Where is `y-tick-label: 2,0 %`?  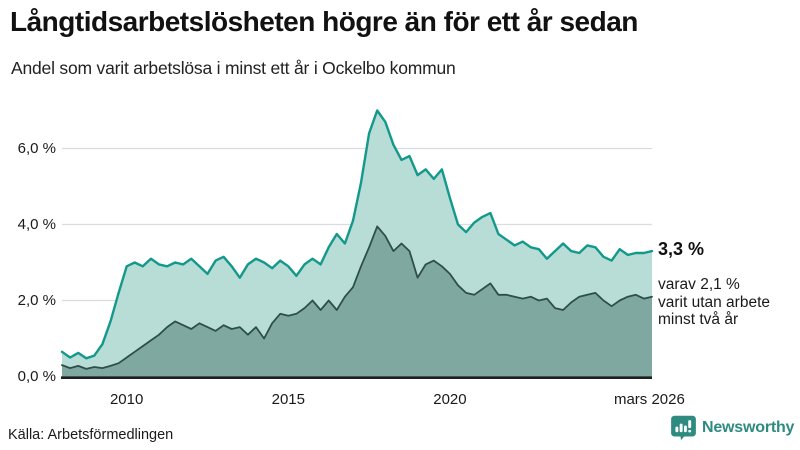 y-tick-label: 2,0 % is located at coordinates (36, 300).